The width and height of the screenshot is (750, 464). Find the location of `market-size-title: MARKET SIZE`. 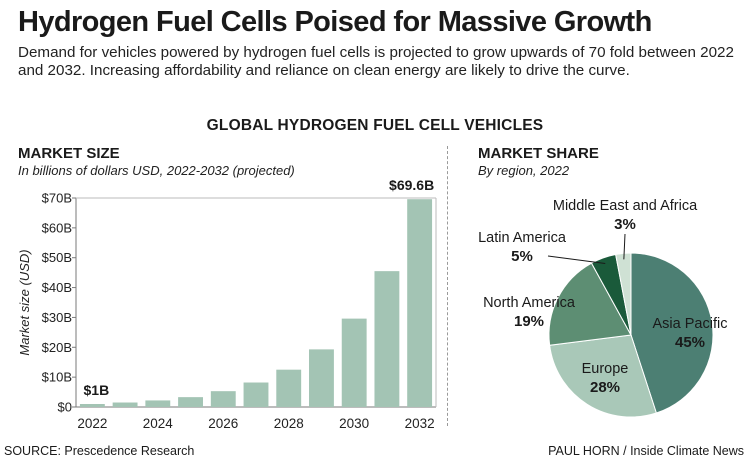

market-size-title: MARKET SIZE is located at coordinates (69, 153).